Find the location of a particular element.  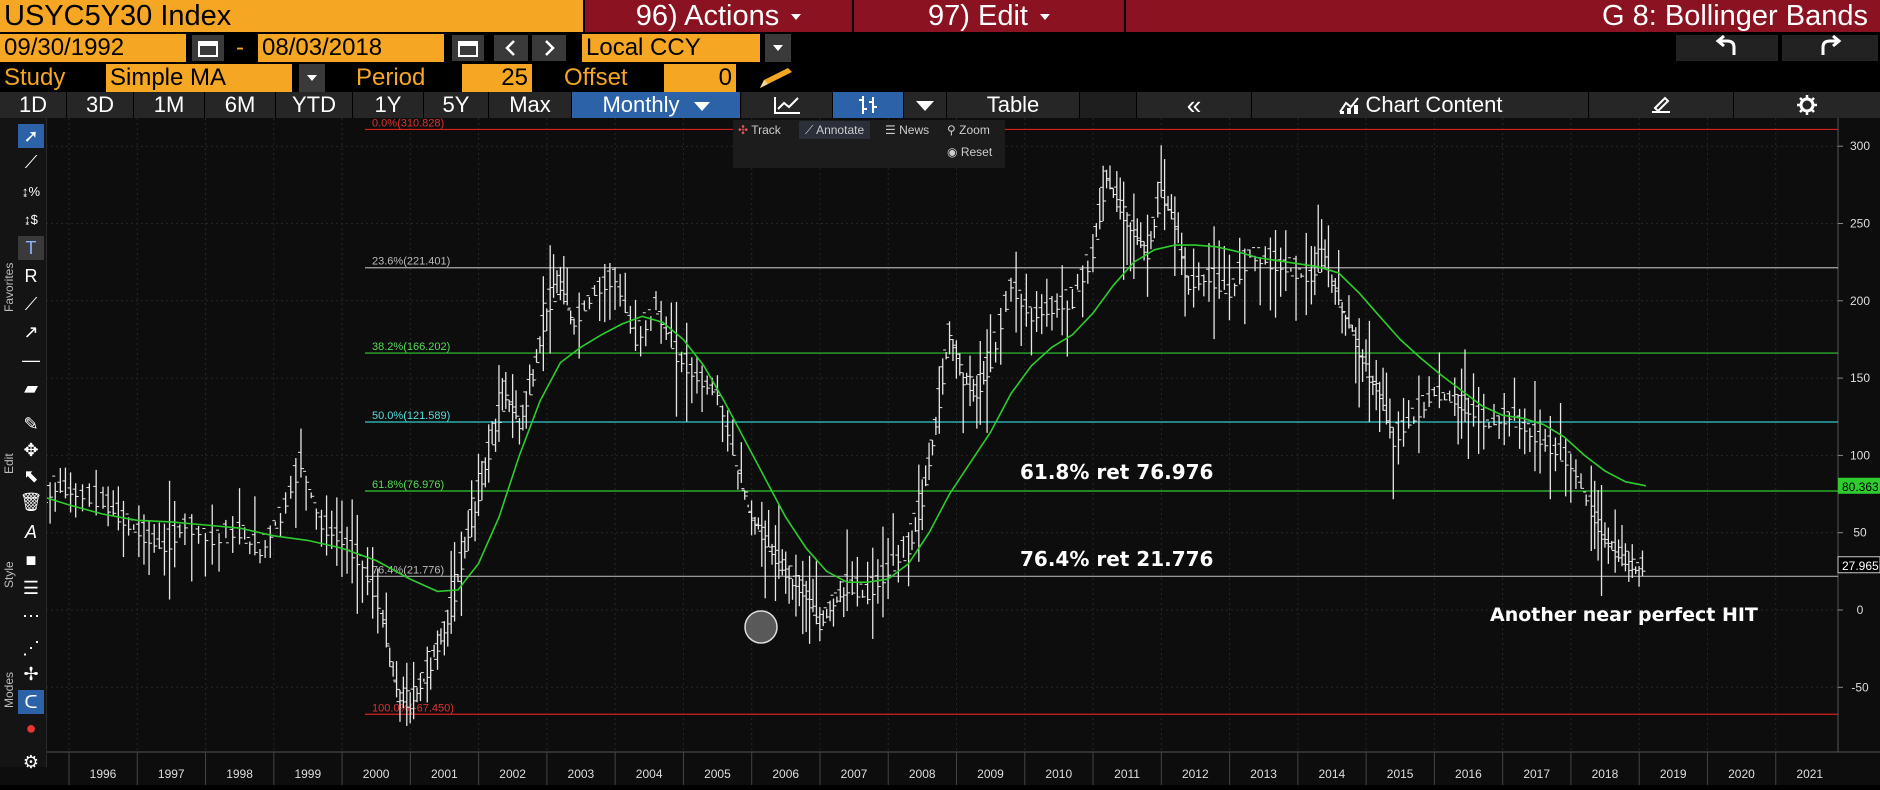

annotation-618: 61.8% ret 76.976 is located at coordinates (1117, 472).